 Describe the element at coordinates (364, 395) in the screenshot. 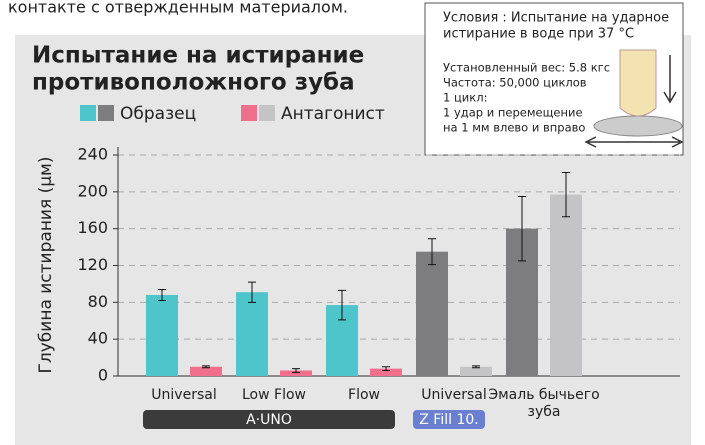

I see `x-tick-label: Flow` at that location.